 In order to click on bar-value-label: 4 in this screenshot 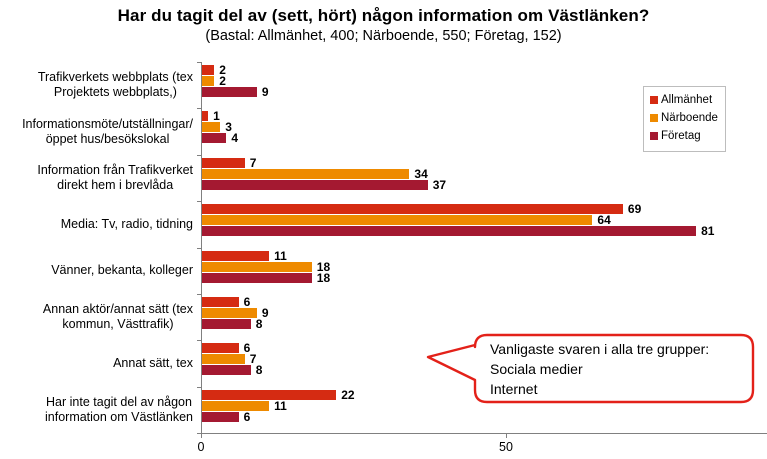, I will do `click(235, 138)`.